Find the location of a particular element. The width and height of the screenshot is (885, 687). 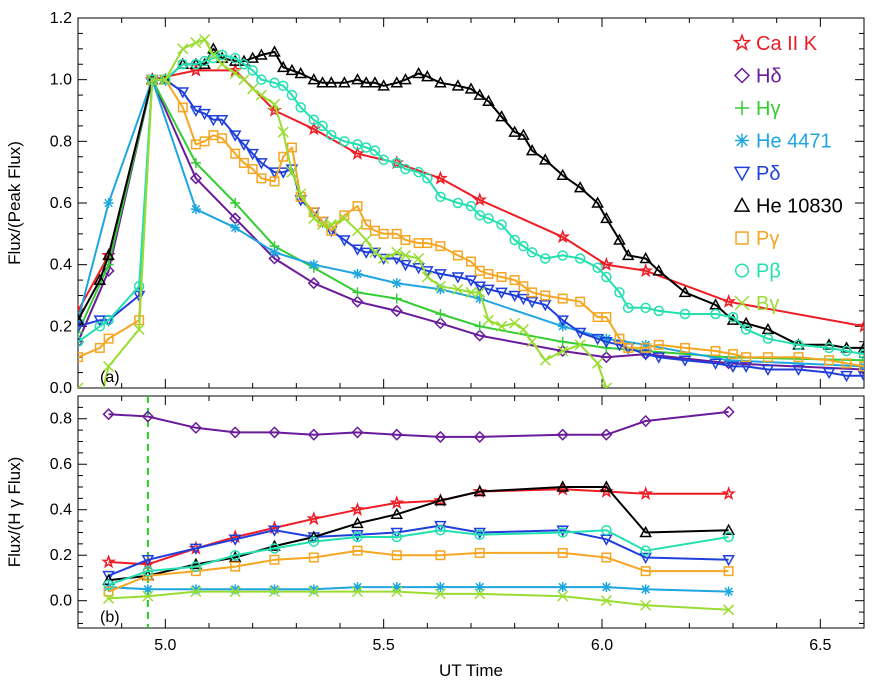

legend-label: He 10830 is located at coordinates (799, 207).